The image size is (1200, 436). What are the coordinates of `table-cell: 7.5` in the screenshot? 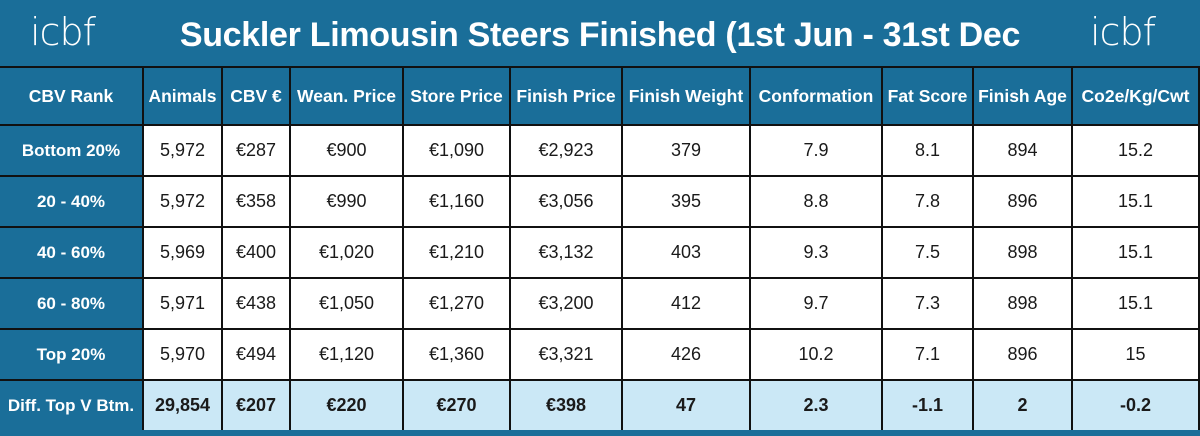 It's located at (927, 252).